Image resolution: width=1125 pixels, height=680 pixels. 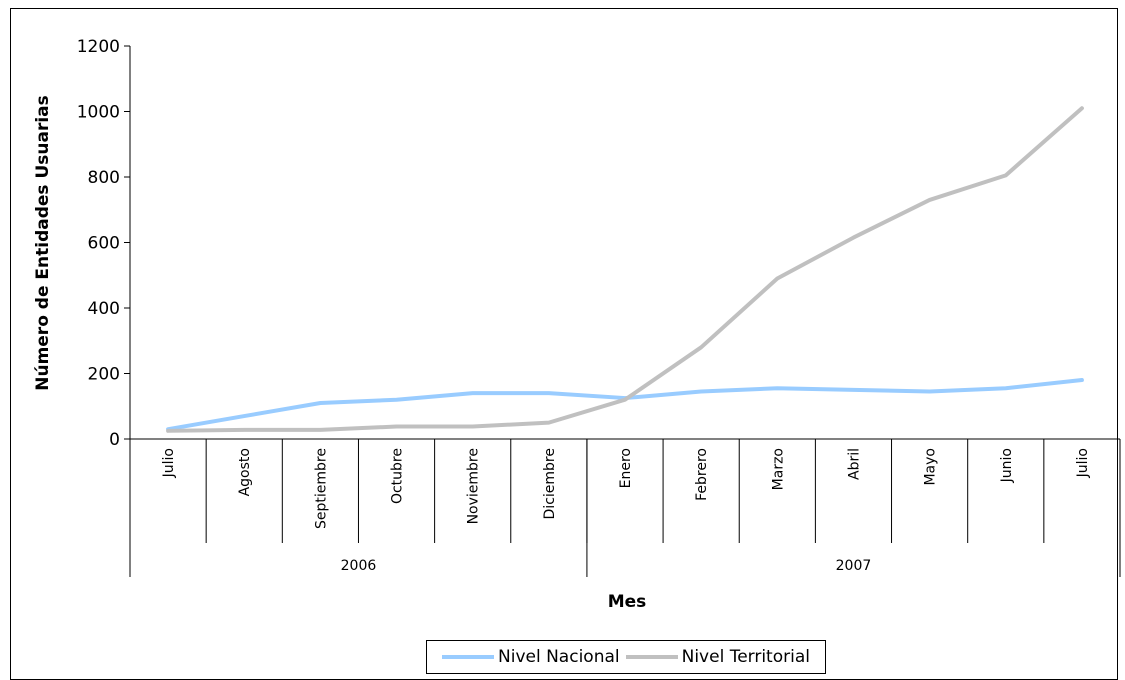 I want to click on y-tick-label: 1200, so click(x=98, y=47).